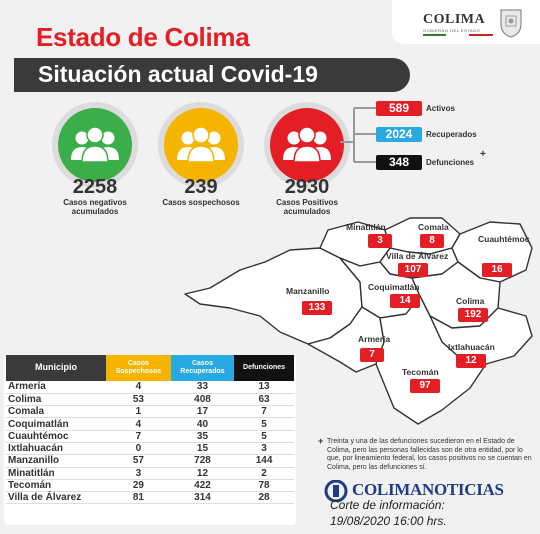 Image resolution: width=540 pixels, height=534 pixels. Describe the element at coordinates (425, 386) in the screenshot. I see `map-badge-tecoman: 97` at that location.